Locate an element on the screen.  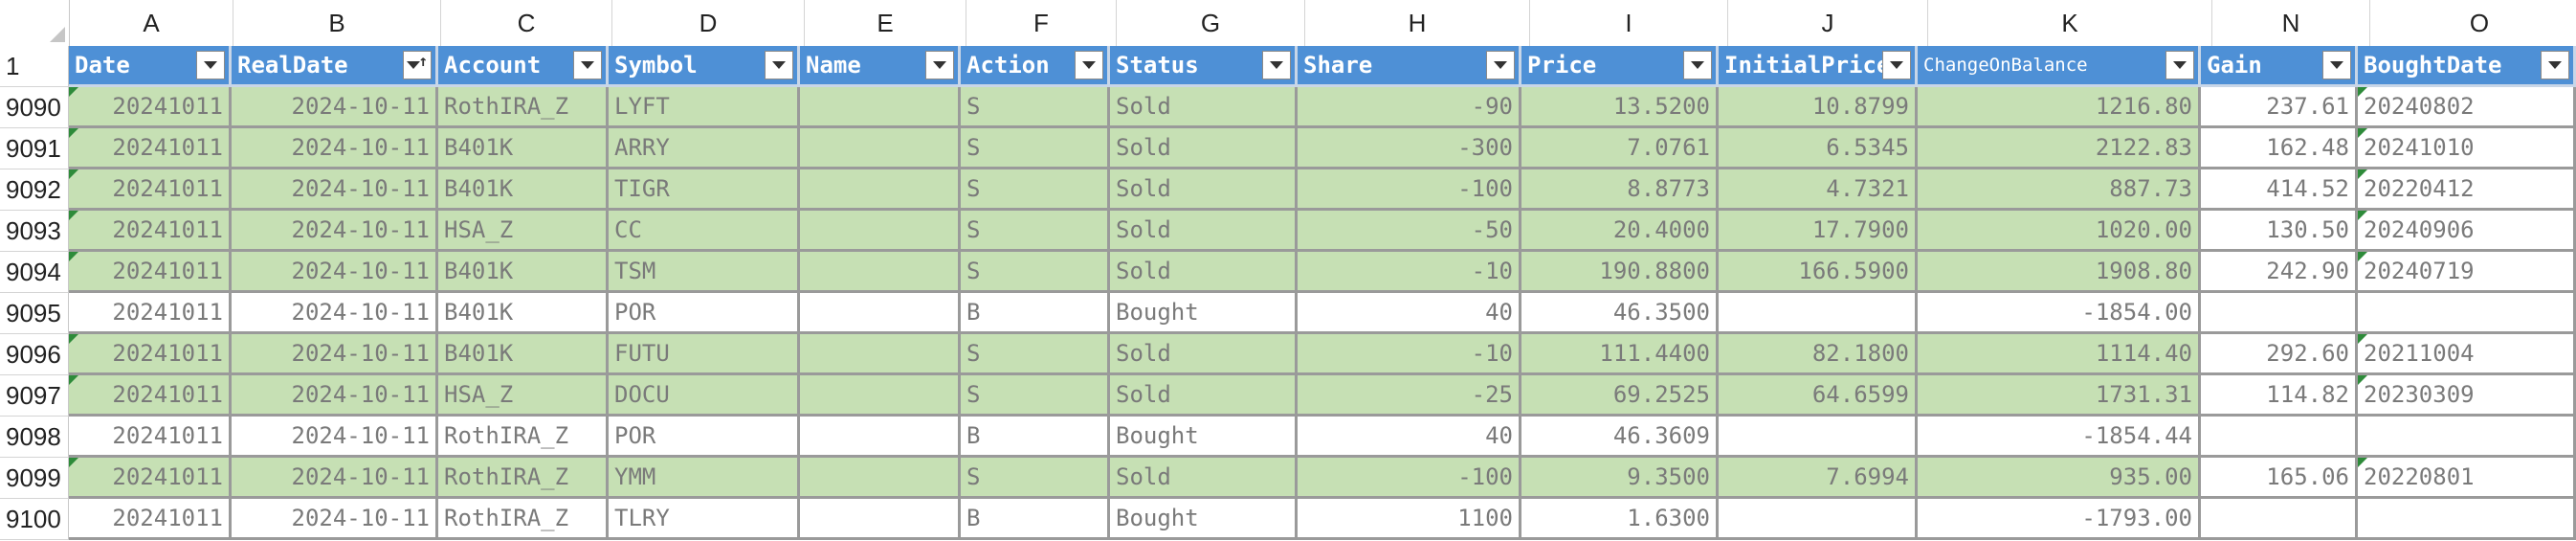
cell-action: B is located at coordinates (1035, 313).